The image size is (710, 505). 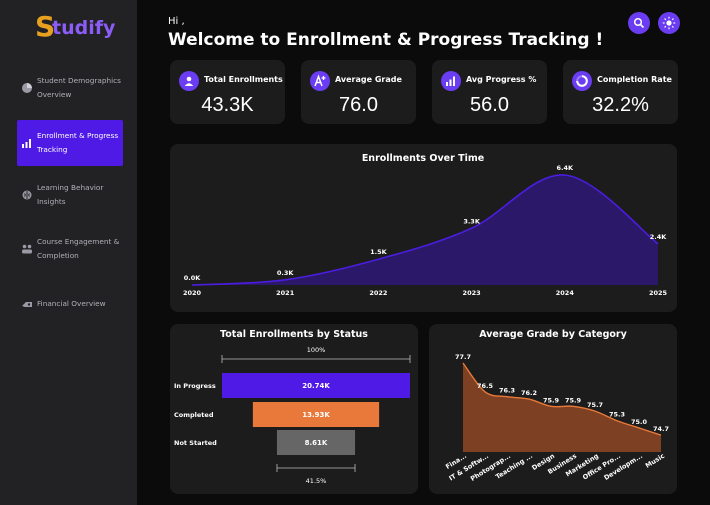 I want to click on kpi-card-average-grade: Average Grade 76.0, so click(x=358, y=92).